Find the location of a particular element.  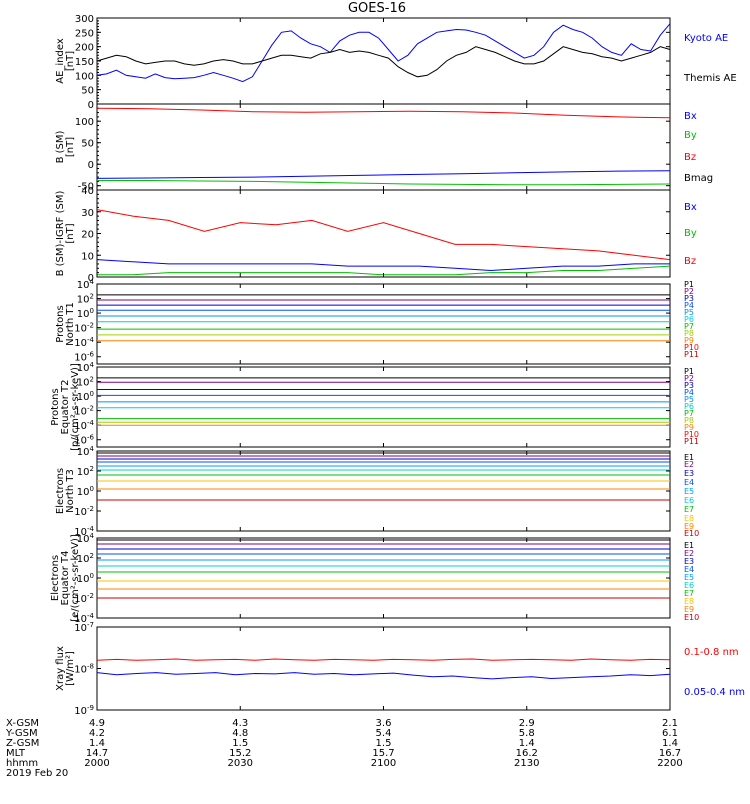

date-label: 2019 Feb 20 is located at coordinates (37, 773).